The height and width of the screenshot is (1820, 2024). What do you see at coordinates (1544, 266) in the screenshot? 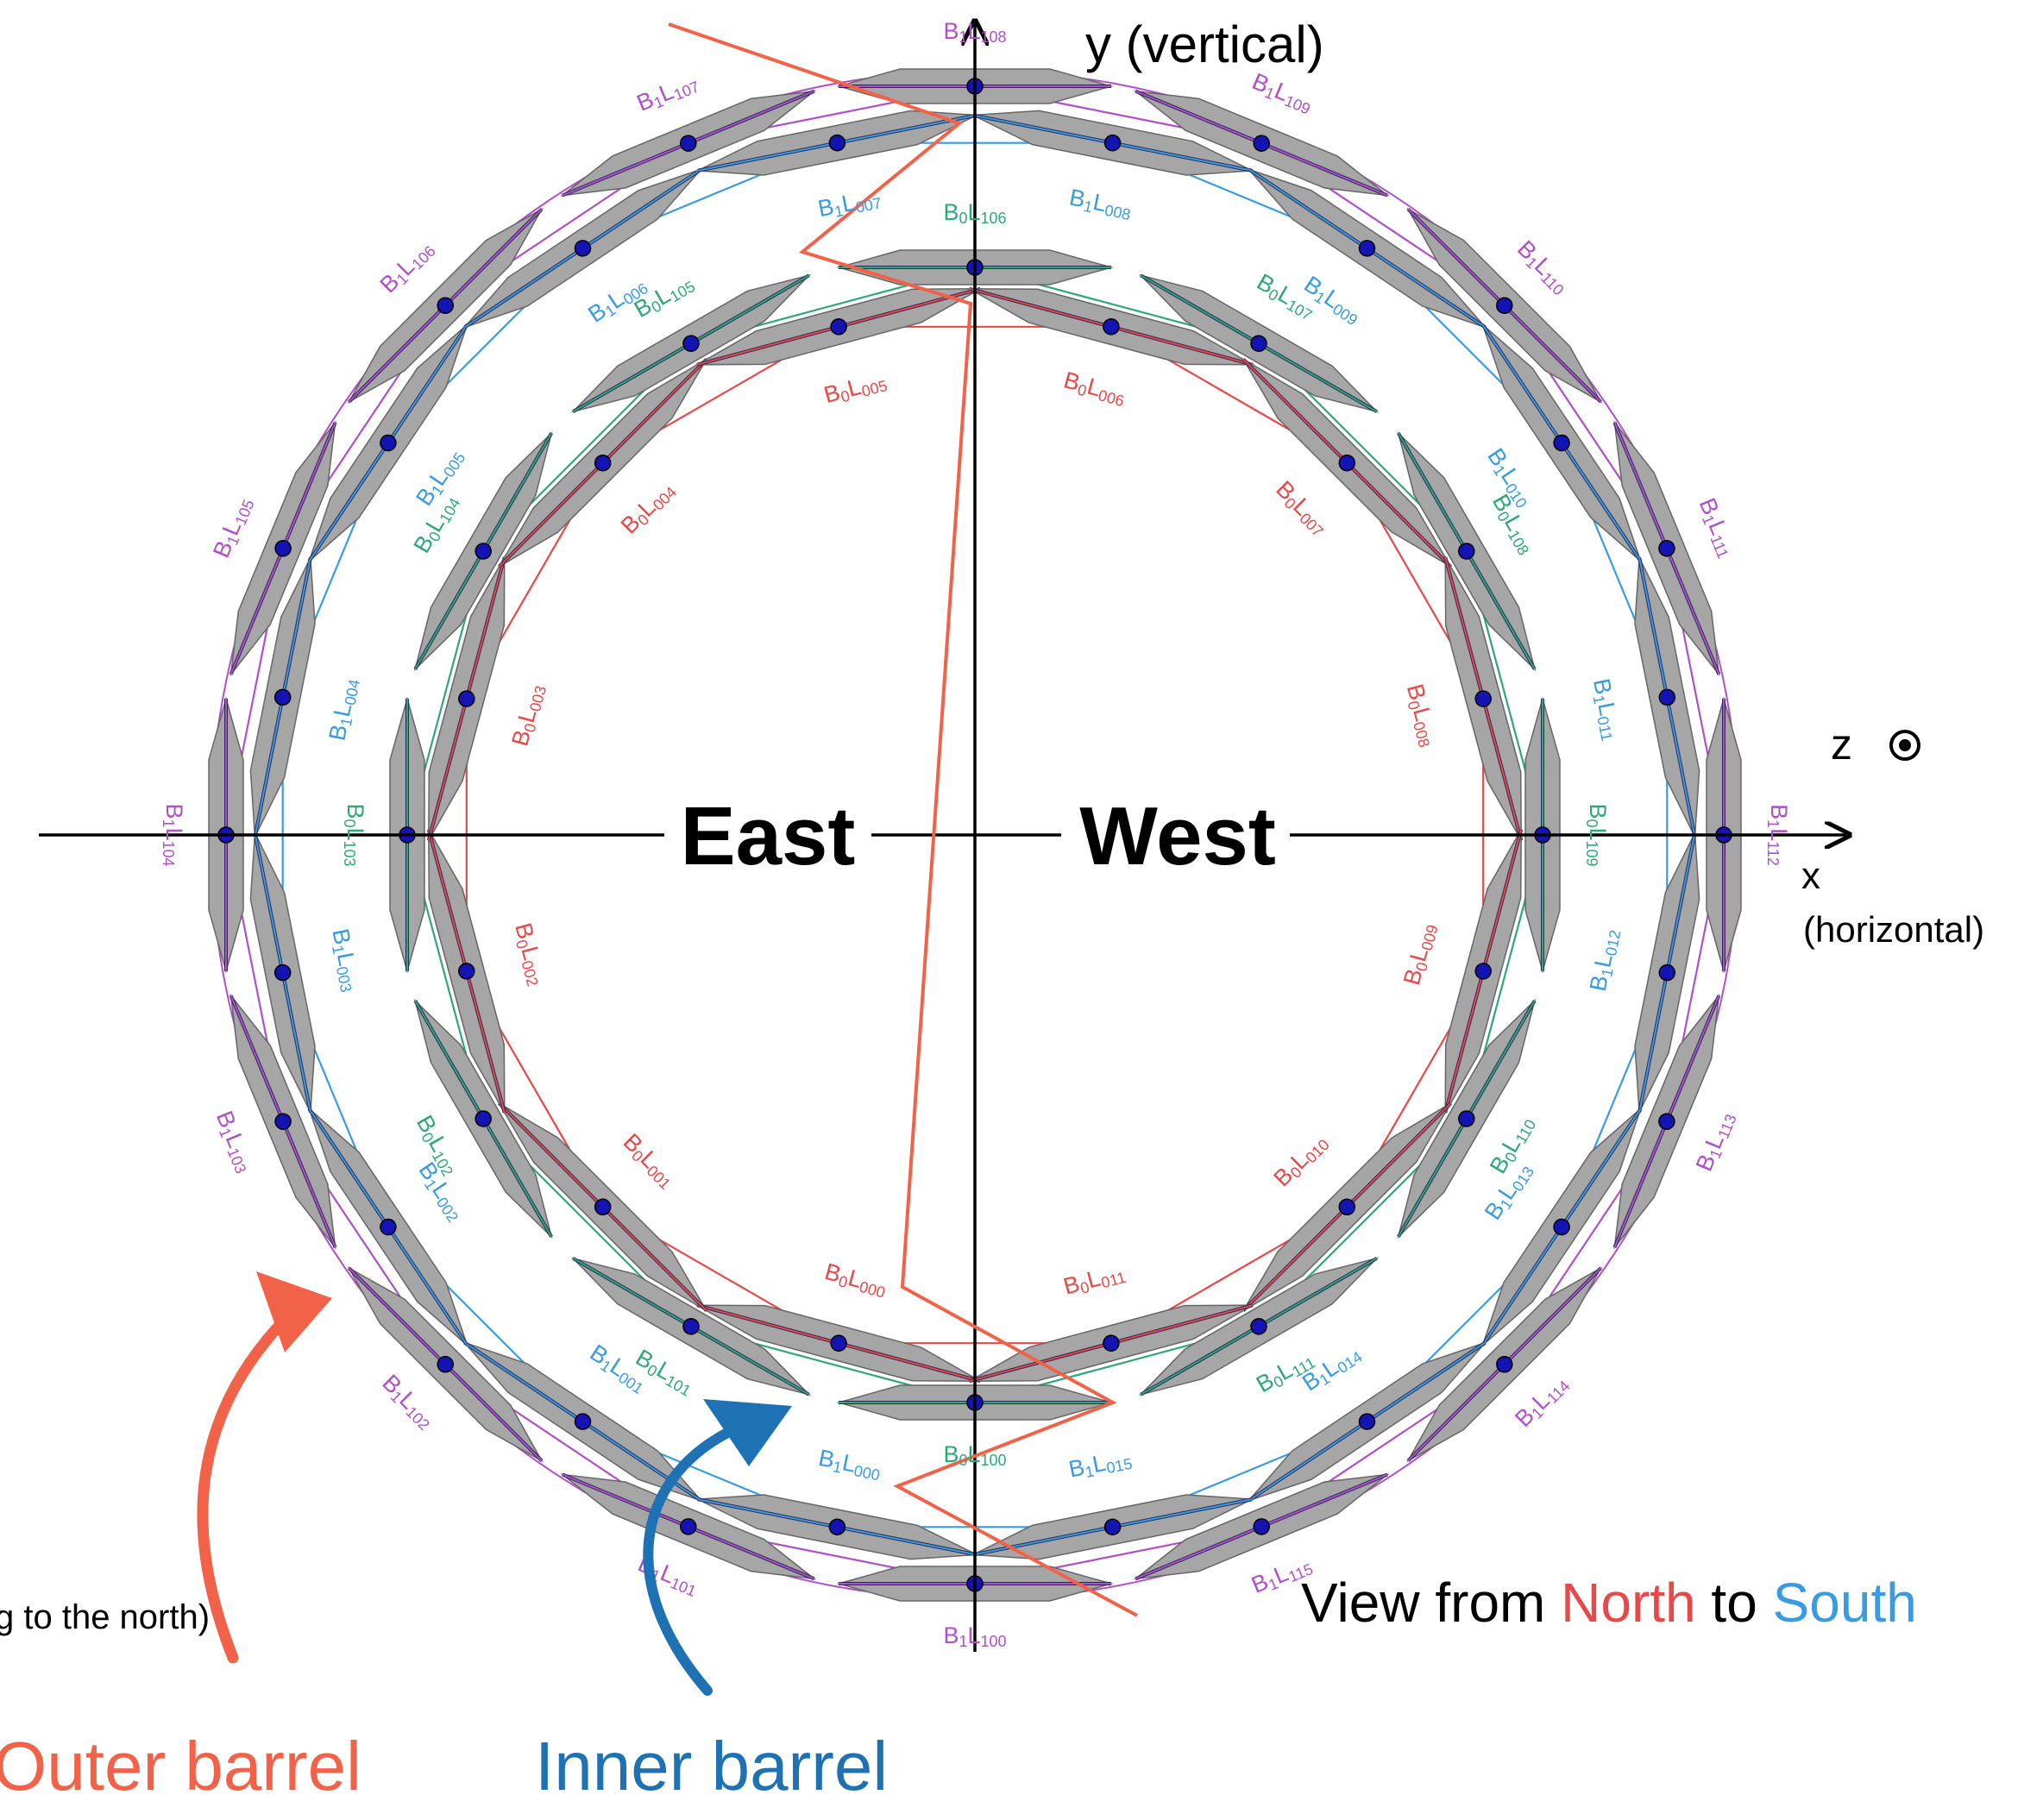
I see `stave-label-b1l1-110: B1L110` at bounding box center [1544, 266].